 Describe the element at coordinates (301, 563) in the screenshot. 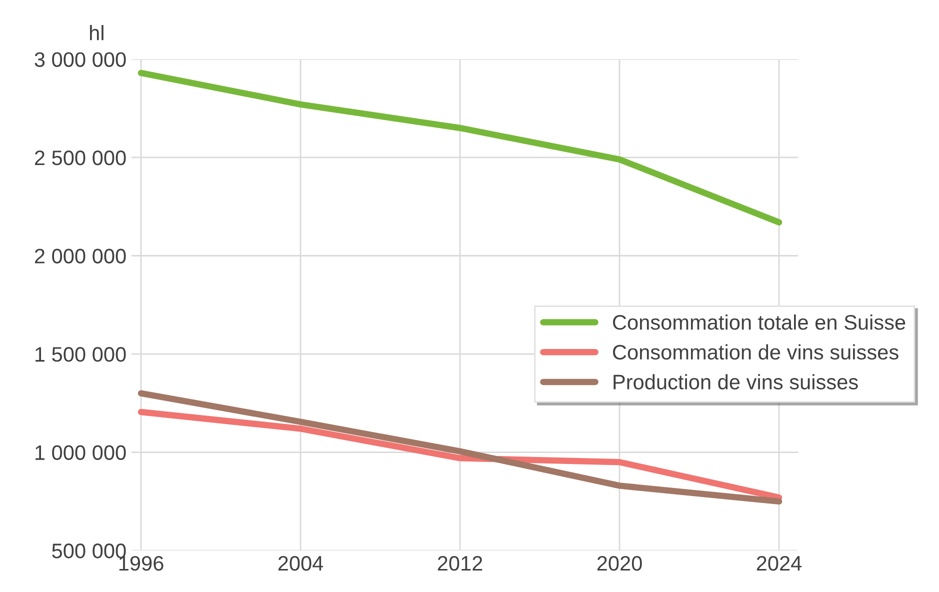

I see `x-tick-label: 2004` at that location.